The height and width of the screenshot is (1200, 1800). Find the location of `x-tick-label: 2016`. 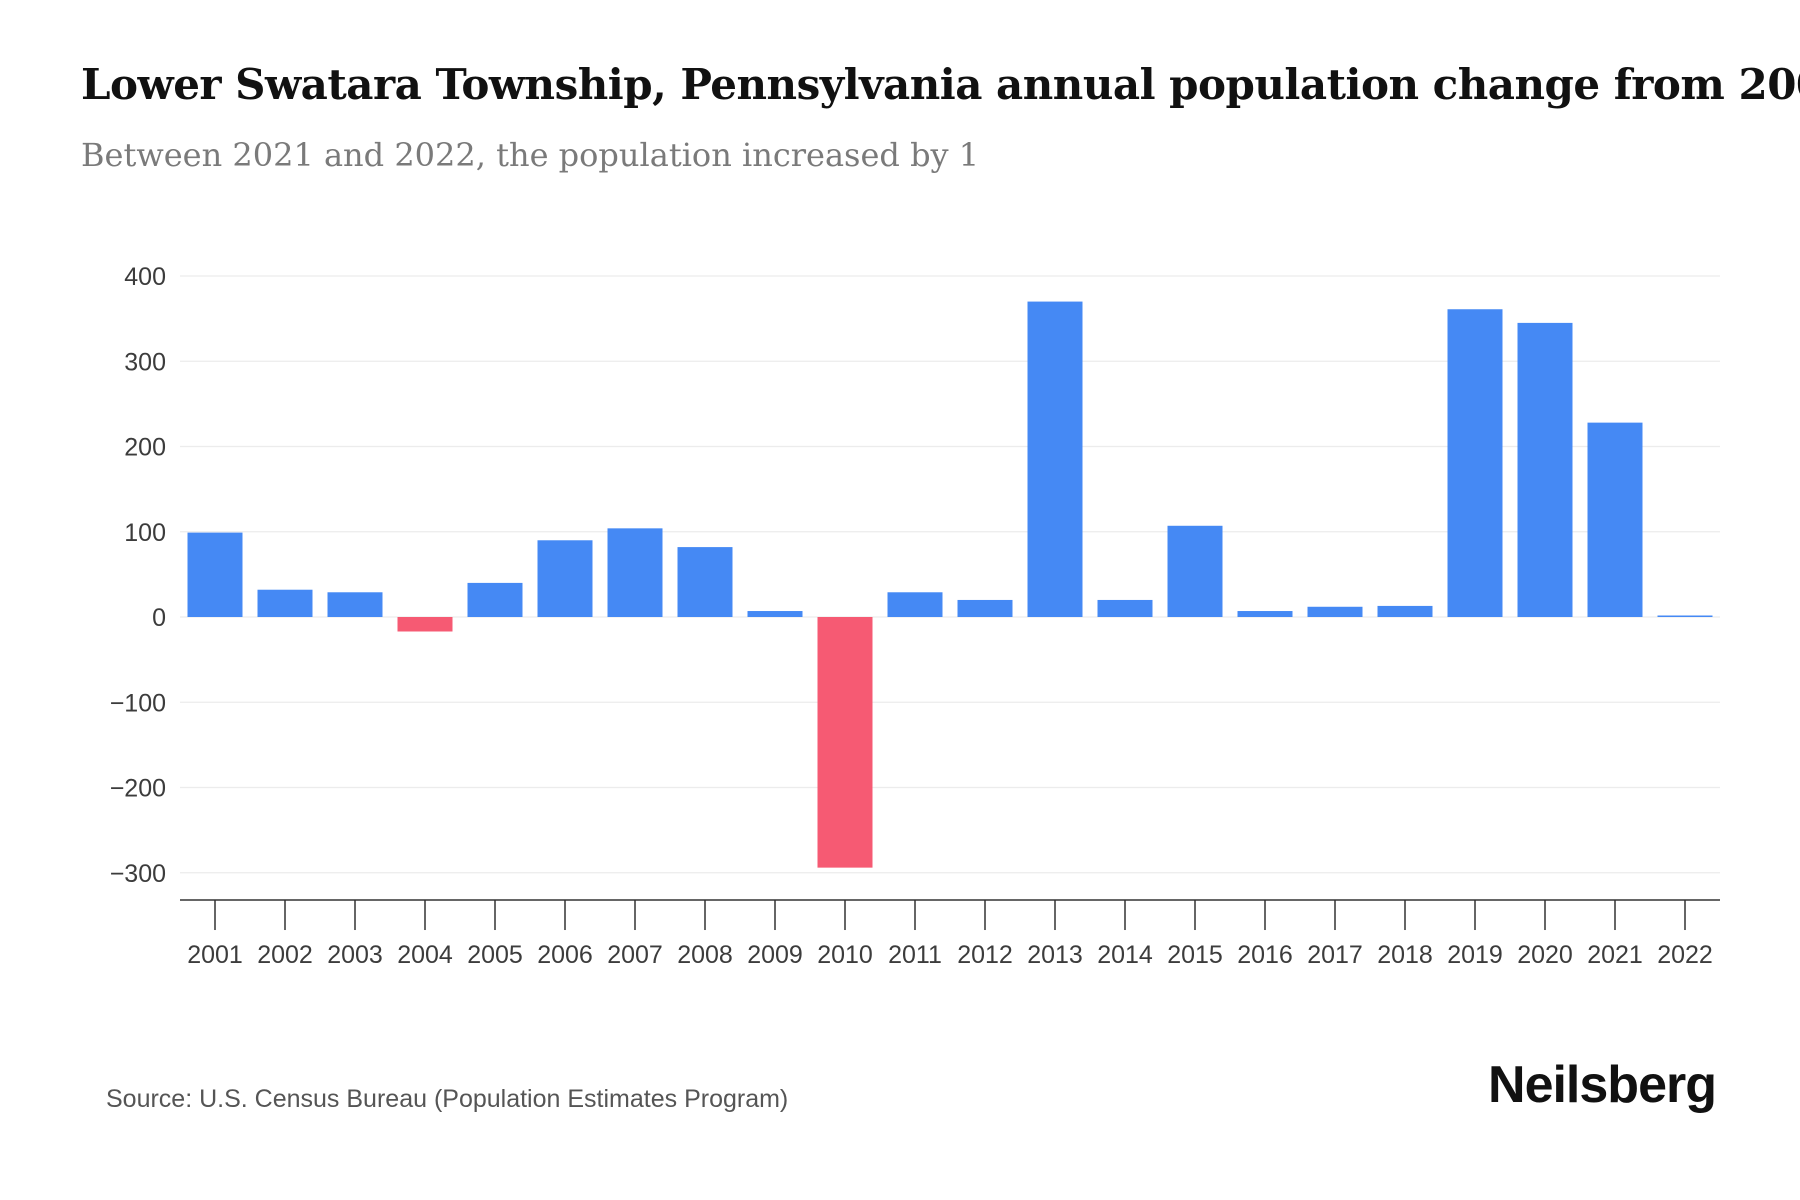

x-tick-label: 2016 is located at coordinates (1265, 955).